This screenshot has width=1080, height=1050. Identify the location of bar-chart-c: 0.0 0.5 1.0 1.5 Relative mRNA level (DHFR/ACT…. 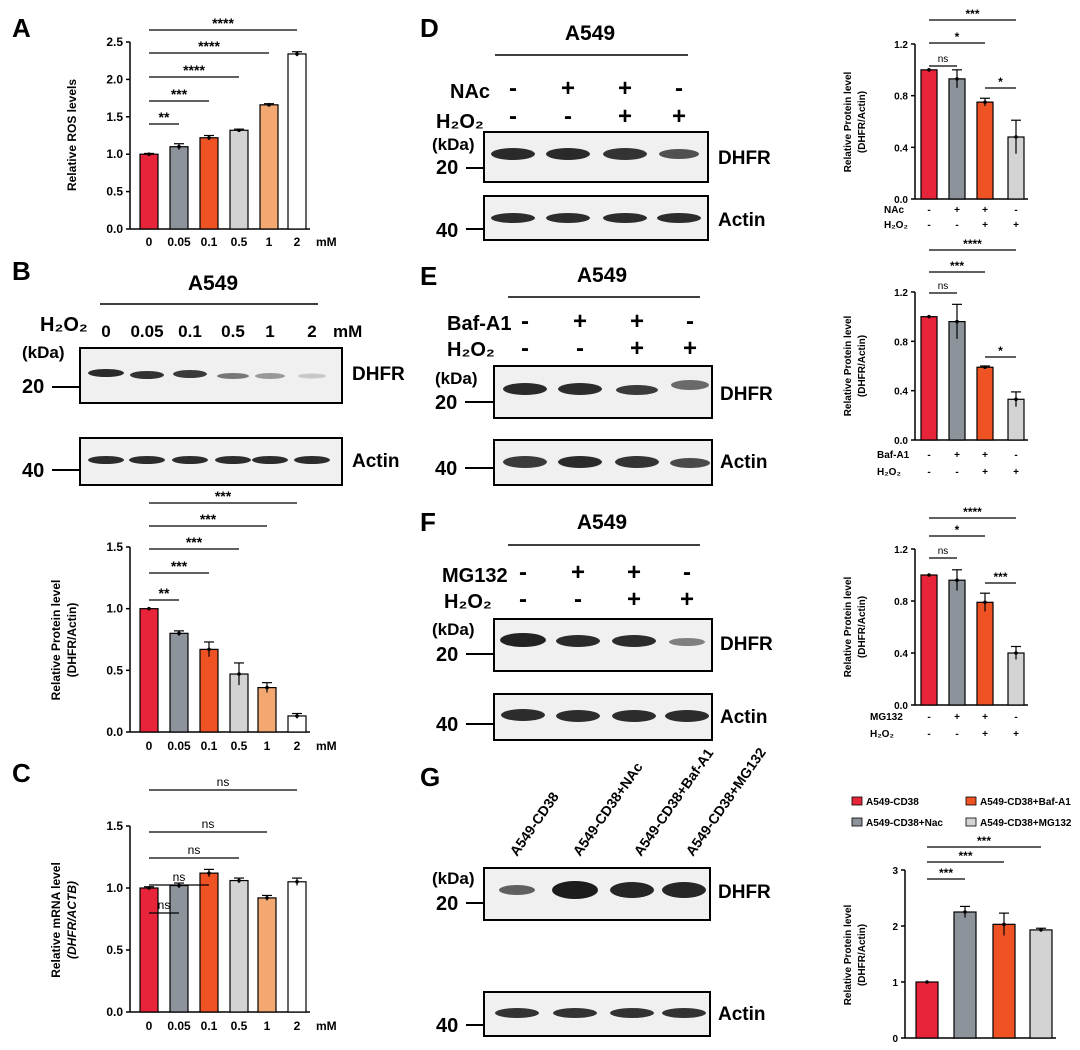
(193, 904).